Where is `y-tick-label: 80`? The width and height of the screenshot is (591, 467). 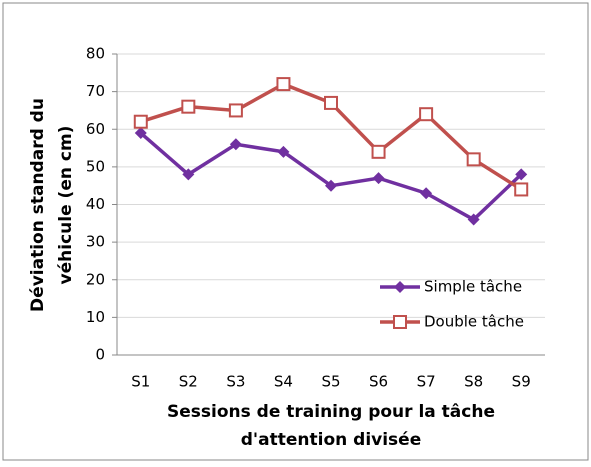 y-tick-label: 80 is located at coordinates (95, 54).